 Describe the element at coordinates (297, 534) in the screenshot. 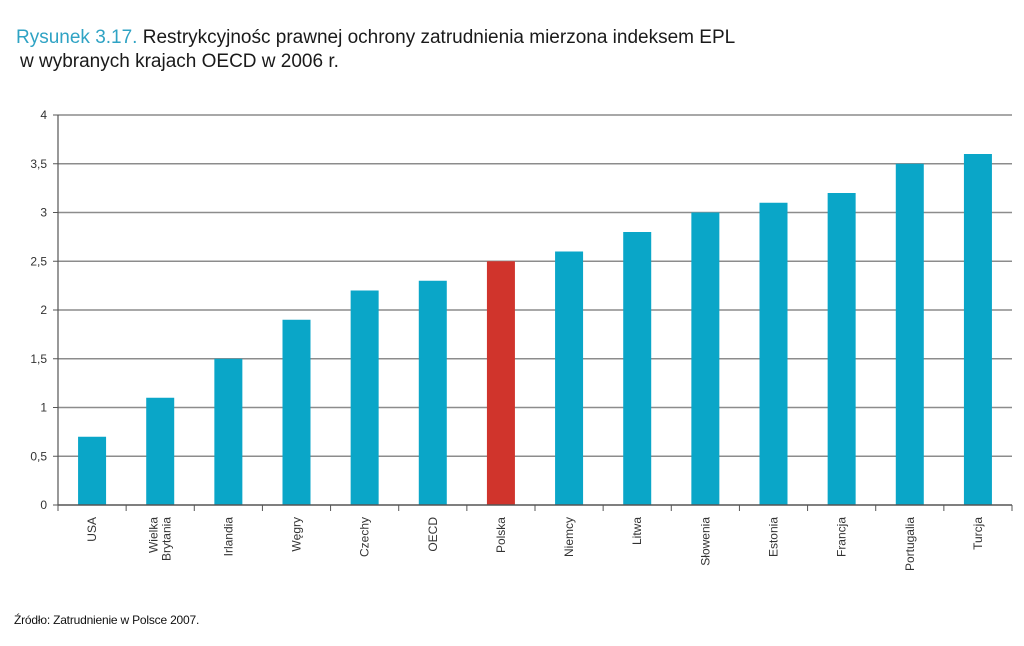

I see `x-tick-label: Węgry` at that location.